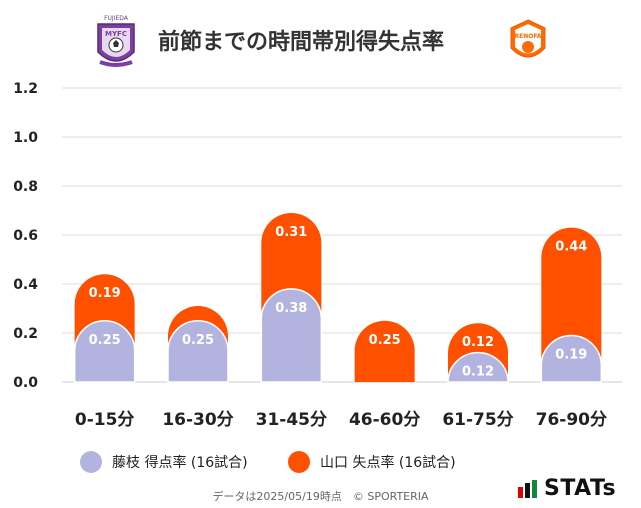 Image resolution: width=641 pixels, height=508 pixels. Describe the element at coordinates (384, 351) in the screenshot. I see `bar-yamaguchi` at that location.